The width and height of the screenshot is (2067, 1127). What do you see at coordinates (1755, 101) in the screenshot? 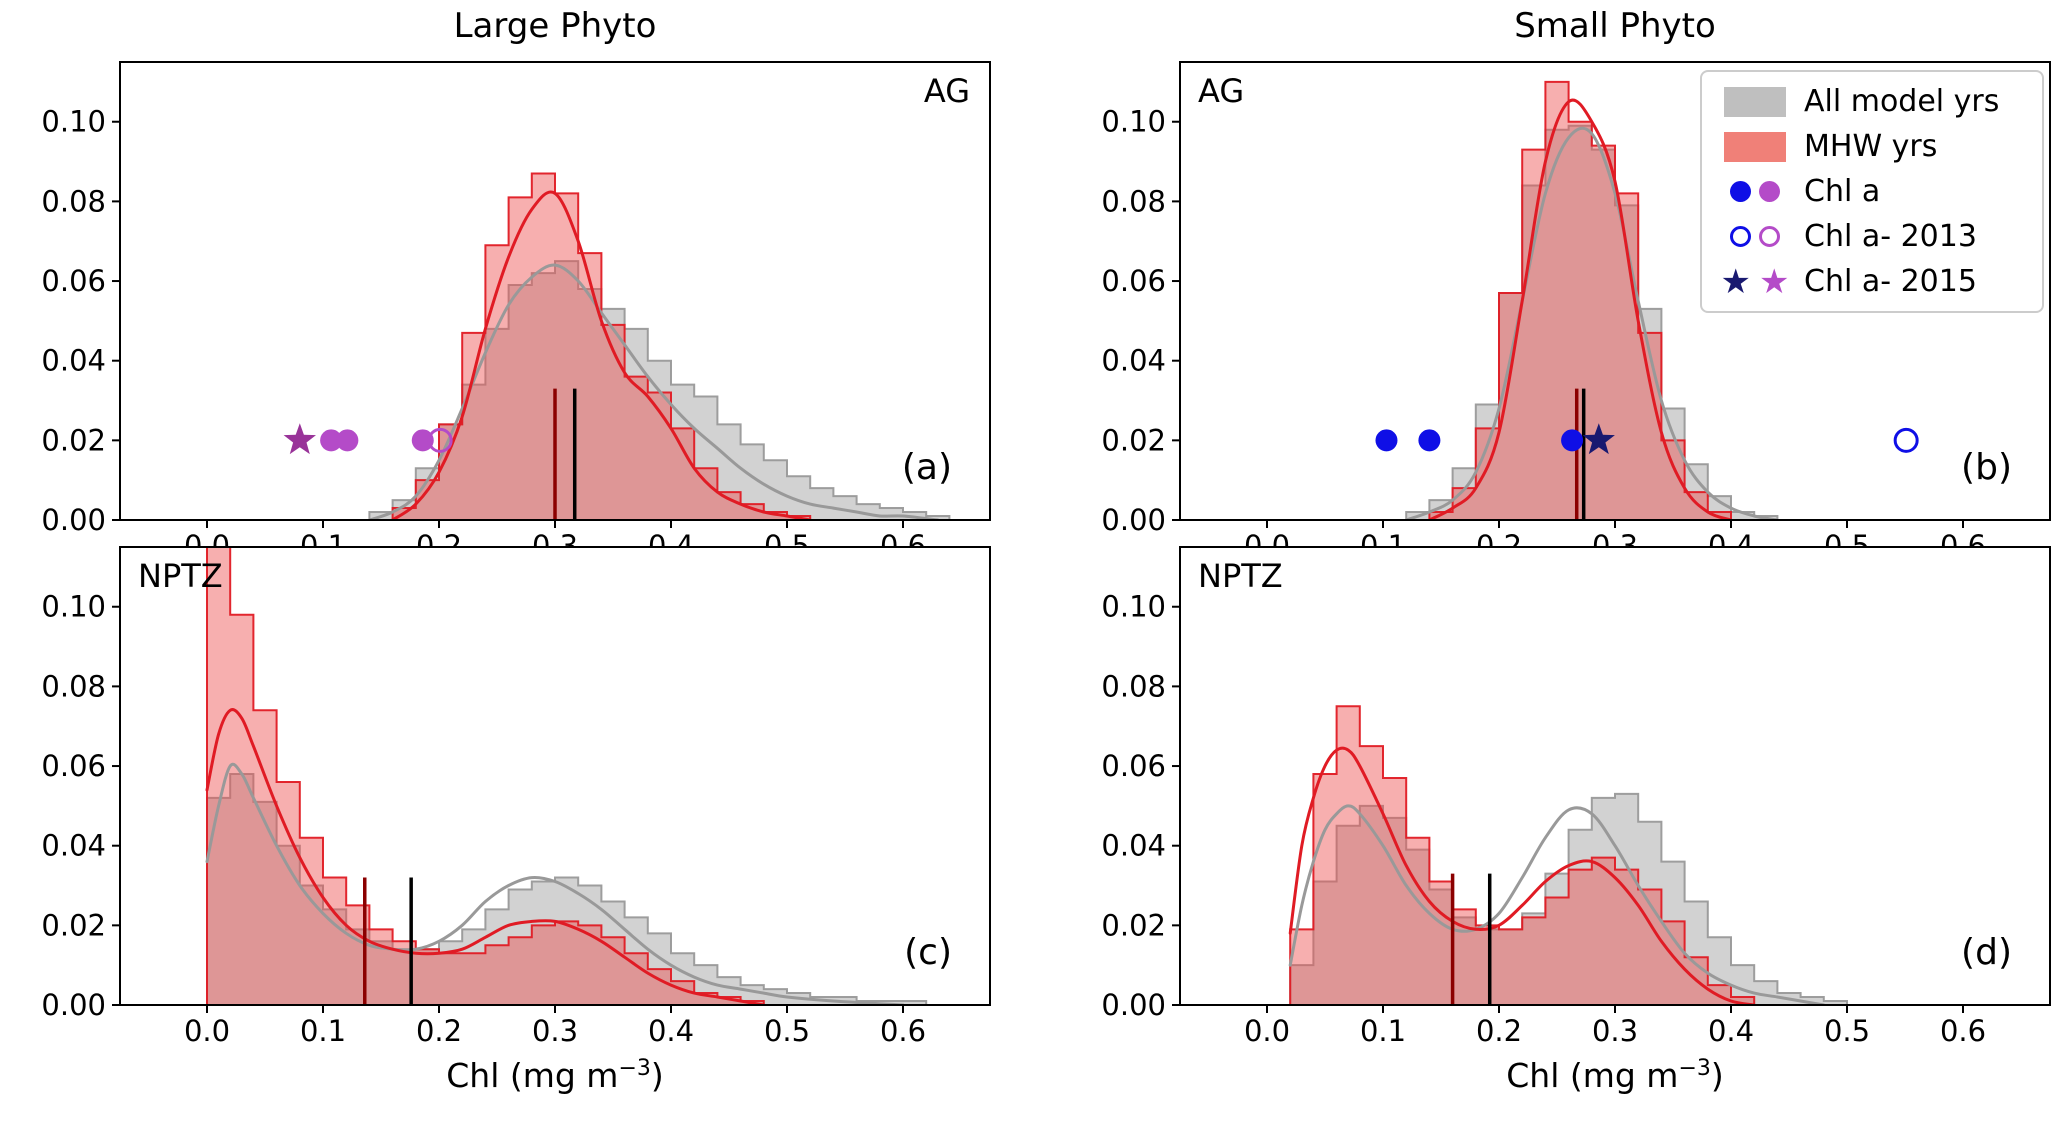
I see `all-model-yrs-patch-icon` at bounding box center [1755, 101].